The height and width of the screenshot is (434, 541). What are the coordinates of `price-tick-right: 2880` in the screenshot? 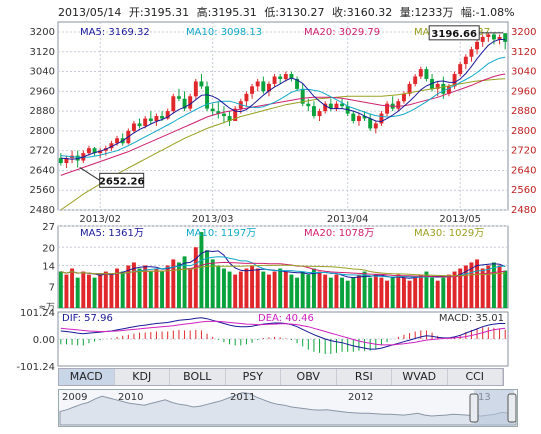 It's located at (523, 111).